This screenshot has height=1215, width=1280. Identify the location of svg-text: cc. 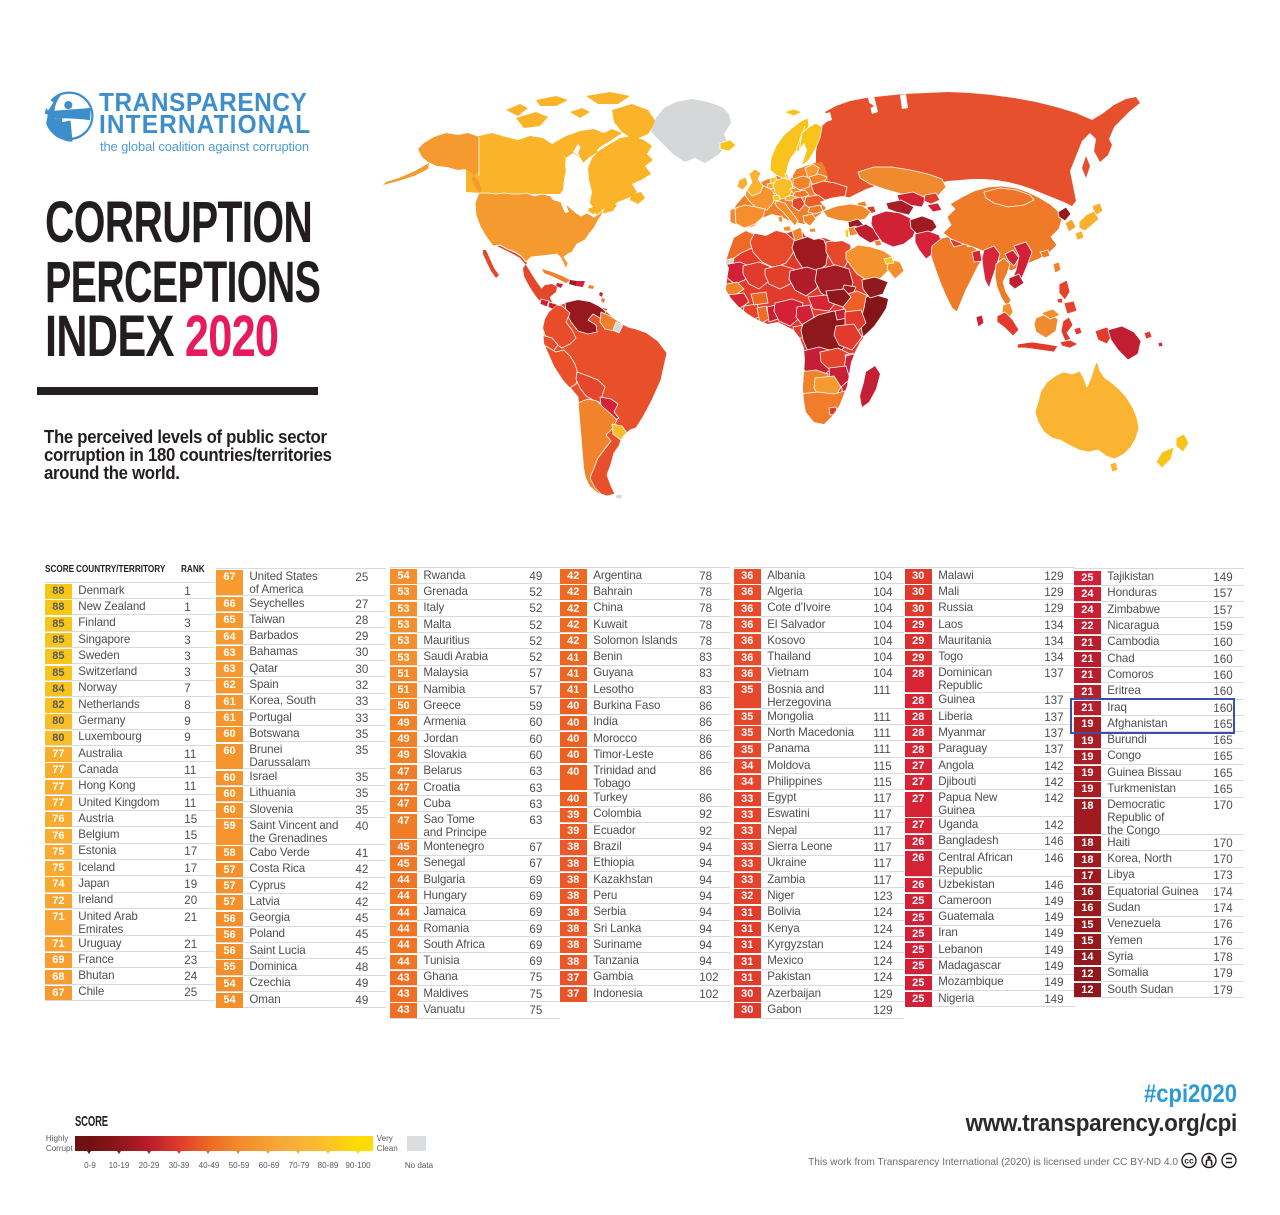
(1189, 1161).